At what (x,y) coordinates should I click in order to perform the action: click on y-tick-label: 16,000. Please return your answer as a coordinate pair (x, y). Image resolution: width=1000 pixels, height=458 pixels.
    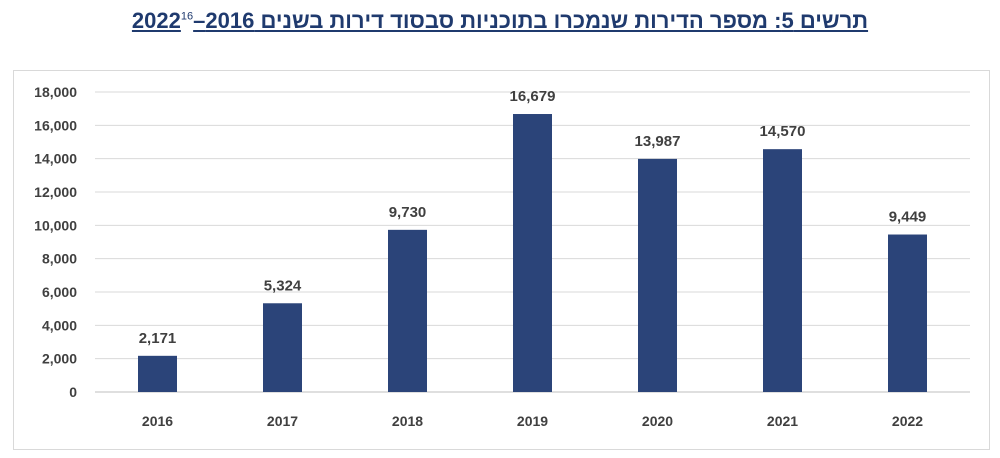
    Looking at the image, I should click on (55, 125).